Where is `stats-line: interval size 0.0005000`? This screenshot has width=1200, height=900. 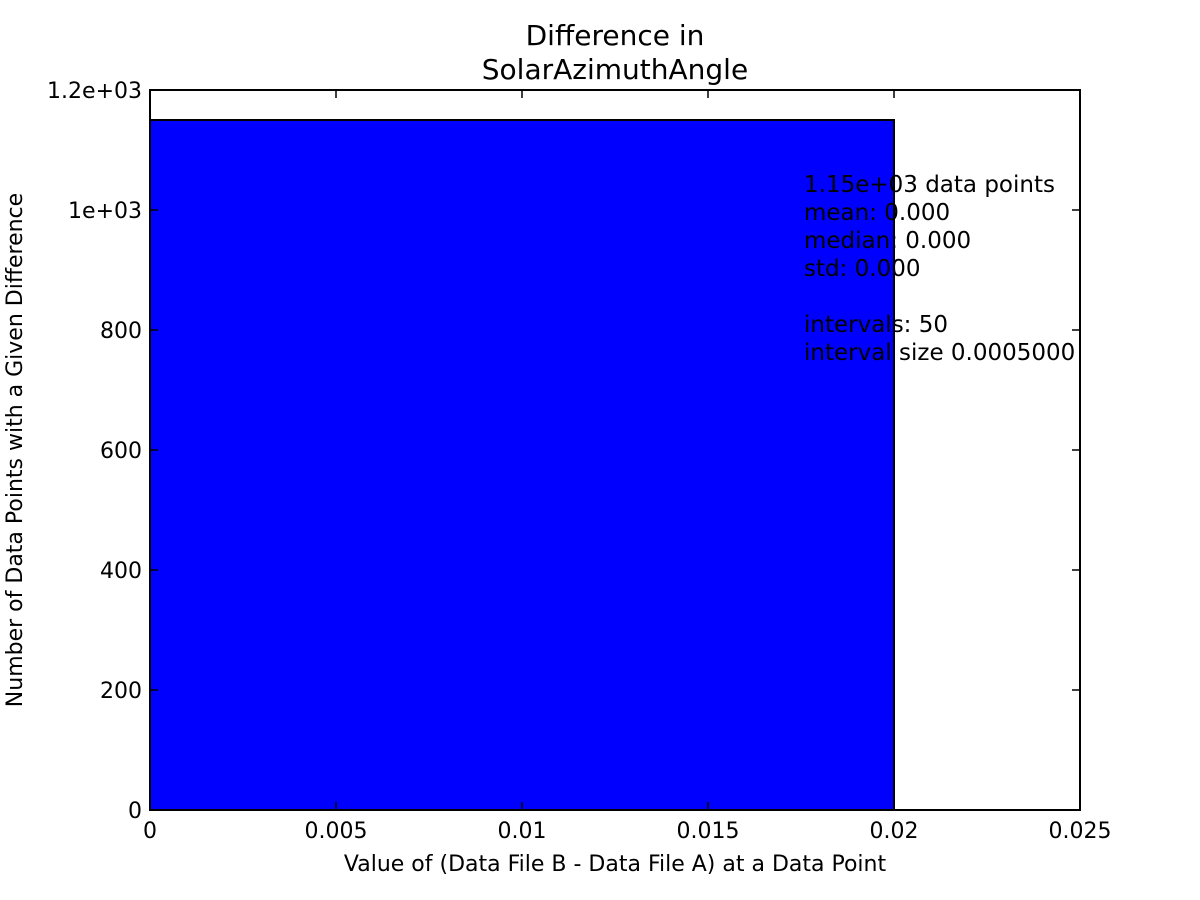
stats-line: interval size 0.0005000 is located at coordinates (939, 353).